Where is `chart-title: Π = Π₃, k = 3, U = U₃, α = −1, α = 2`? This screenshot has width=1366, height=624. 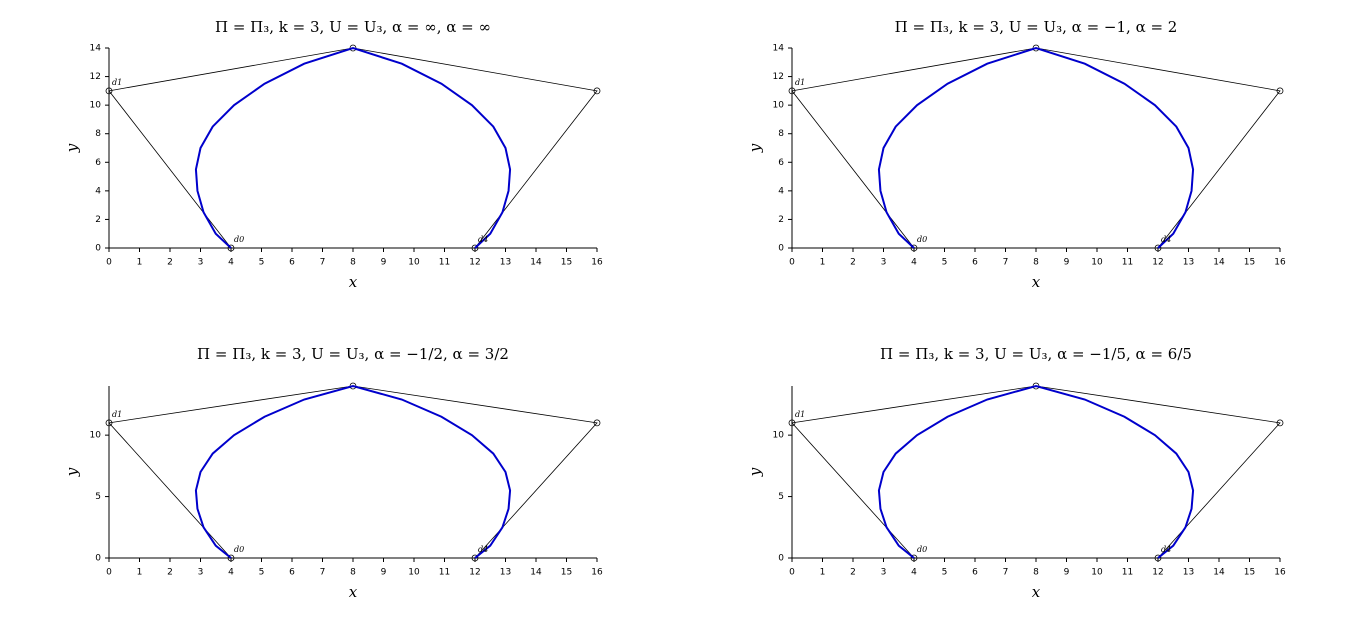
chart-title: Π = Π₃, k = 3, U = U₃, α = −1, α = 2 is located at coordinates (1036, 27).